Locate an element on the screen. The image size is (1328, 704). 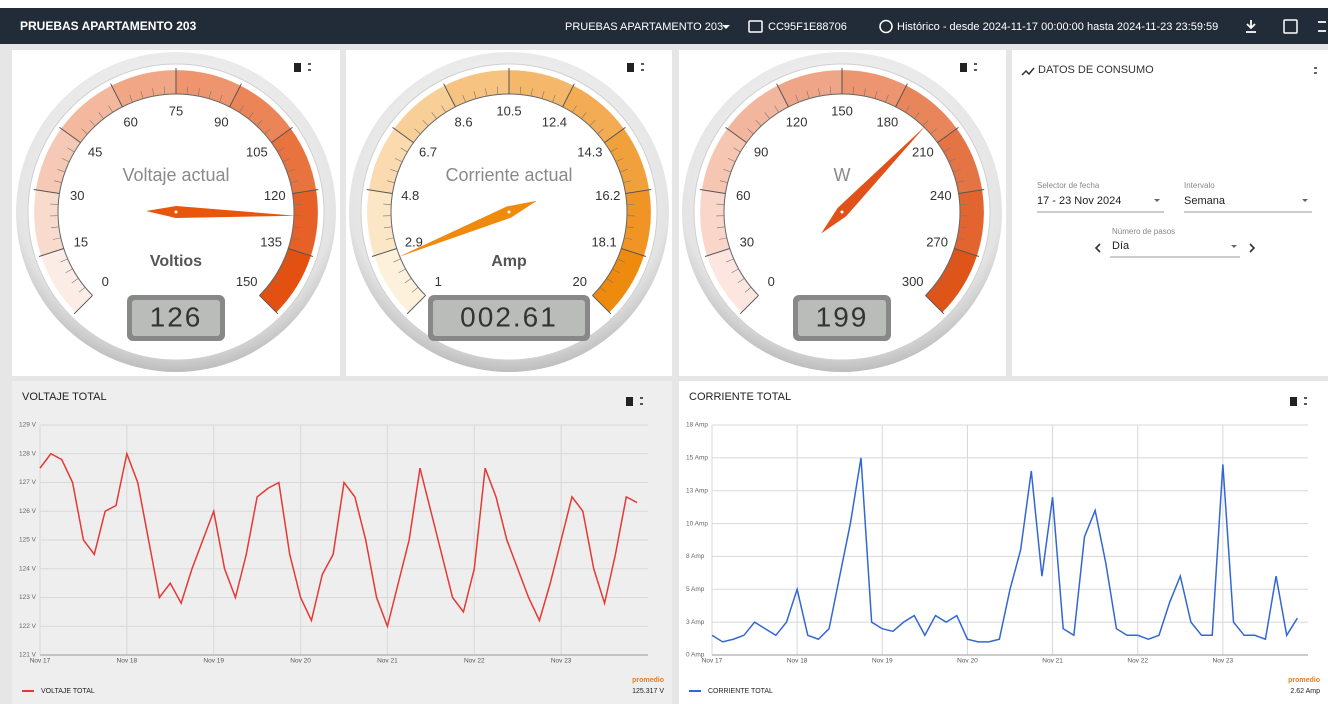
gauge-tick-label: 180 is located at coordinates (888, 121).